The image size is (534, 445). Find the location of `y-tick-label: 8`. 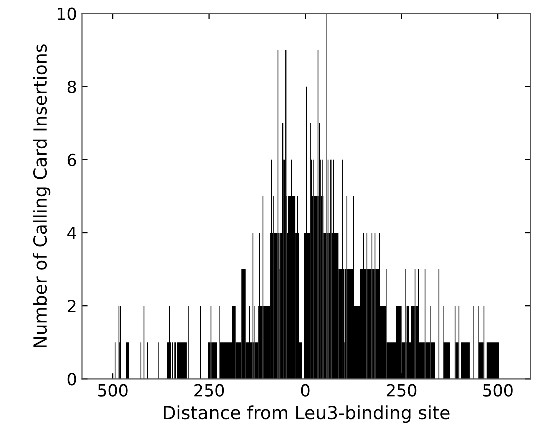

y-tick-label: 8 is located at coordinates (72, 87).